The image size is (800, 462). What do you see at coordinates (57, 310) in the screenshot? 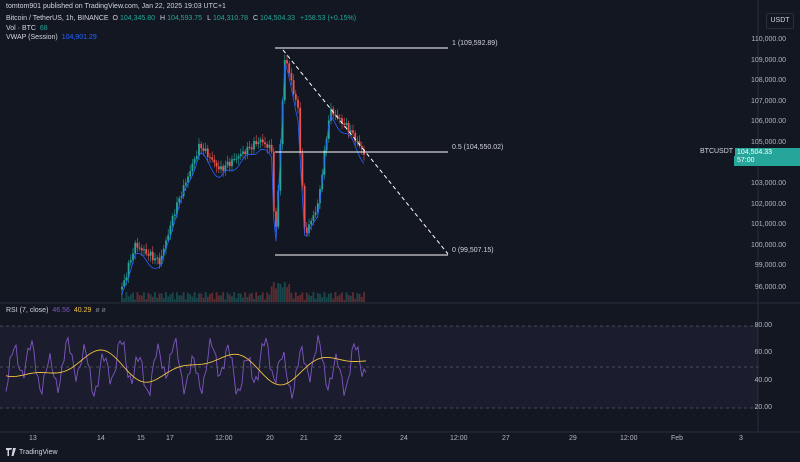
I see `rsi-legend: RSI (7, close) 46.56 40.29 ø ø` at bounding box center [57, 310].